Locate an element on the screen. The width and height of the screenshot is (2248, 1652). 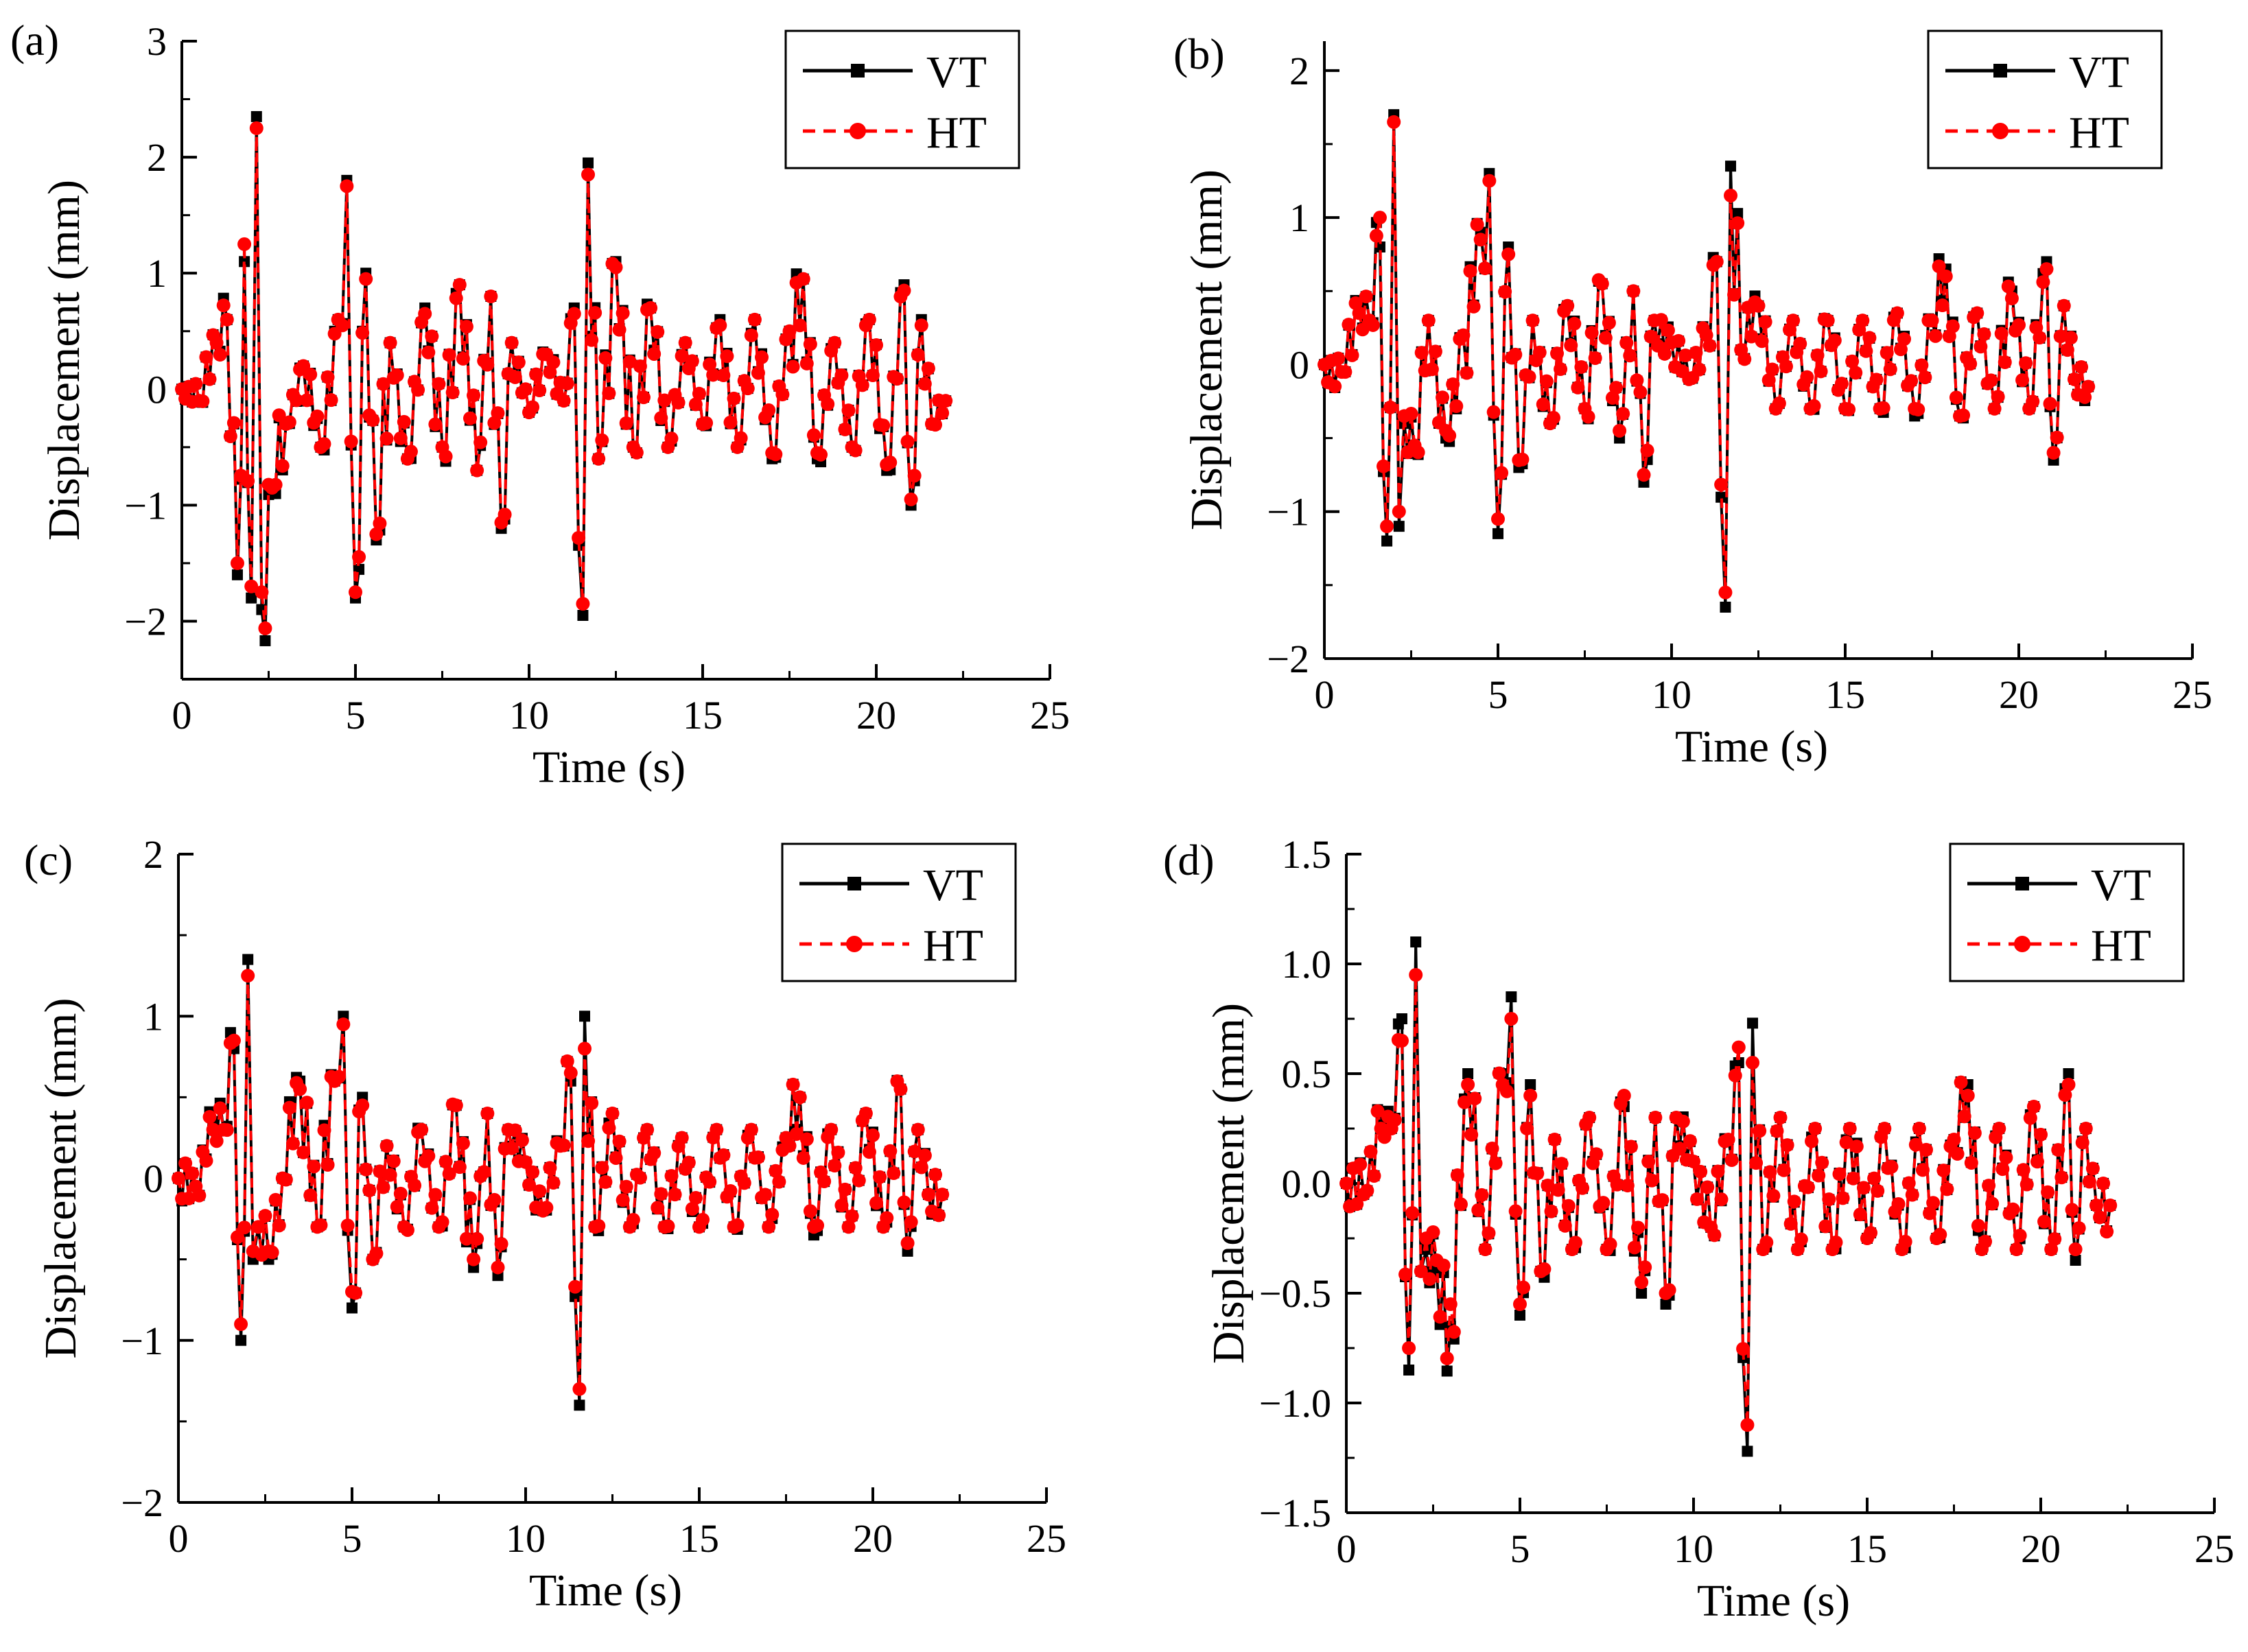
panel-label: (d) is located at coordinates (1189, 860).